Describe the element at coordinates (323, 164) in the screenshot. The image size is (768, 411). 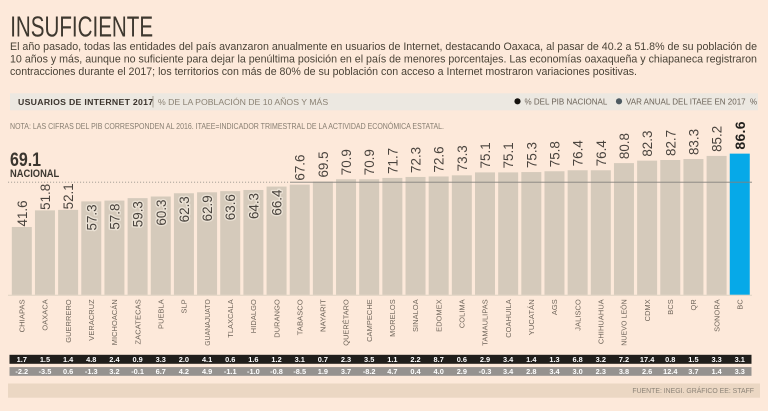
I see `svg-text: 69.5` at that location.